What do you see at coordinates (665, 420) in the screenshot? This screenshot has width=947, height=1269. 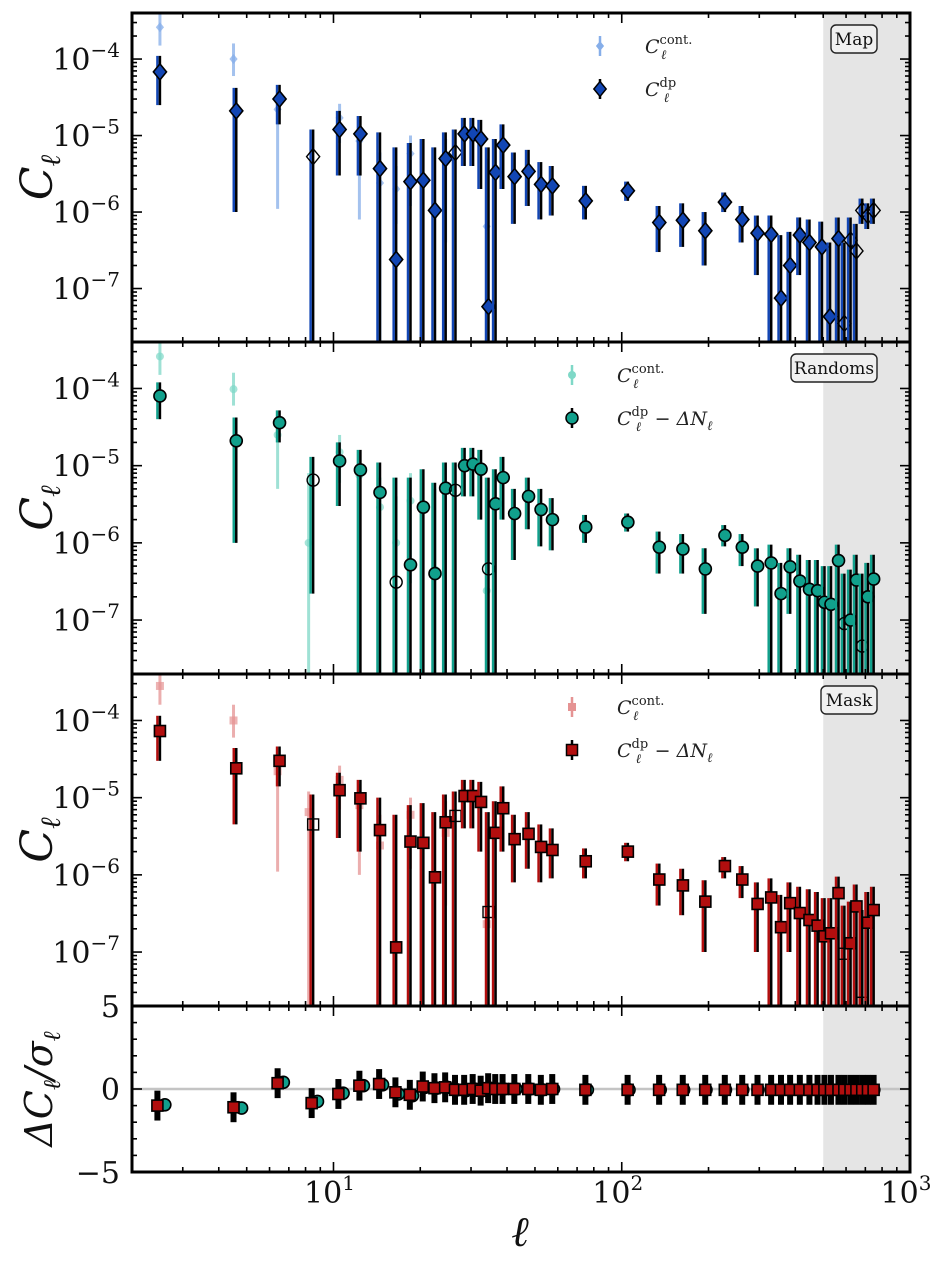 I see `legend-label: Cdp ℓ − ΔNℓ` at bounding box center [665, 420].